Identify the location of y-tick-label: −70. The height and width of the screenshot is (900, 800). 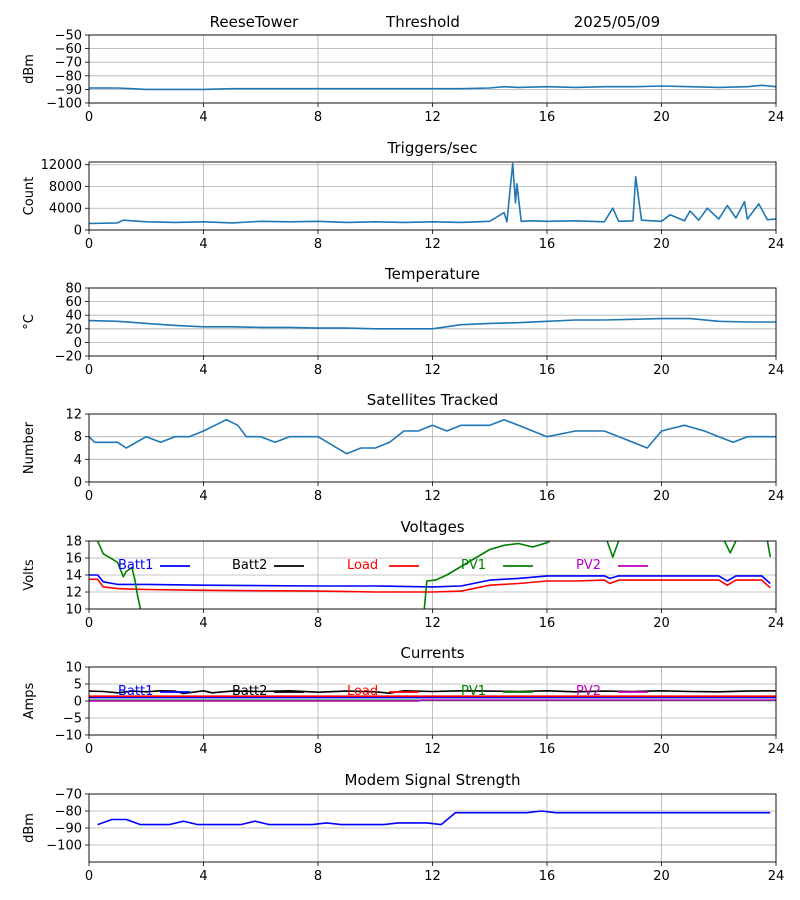
(68, 63).